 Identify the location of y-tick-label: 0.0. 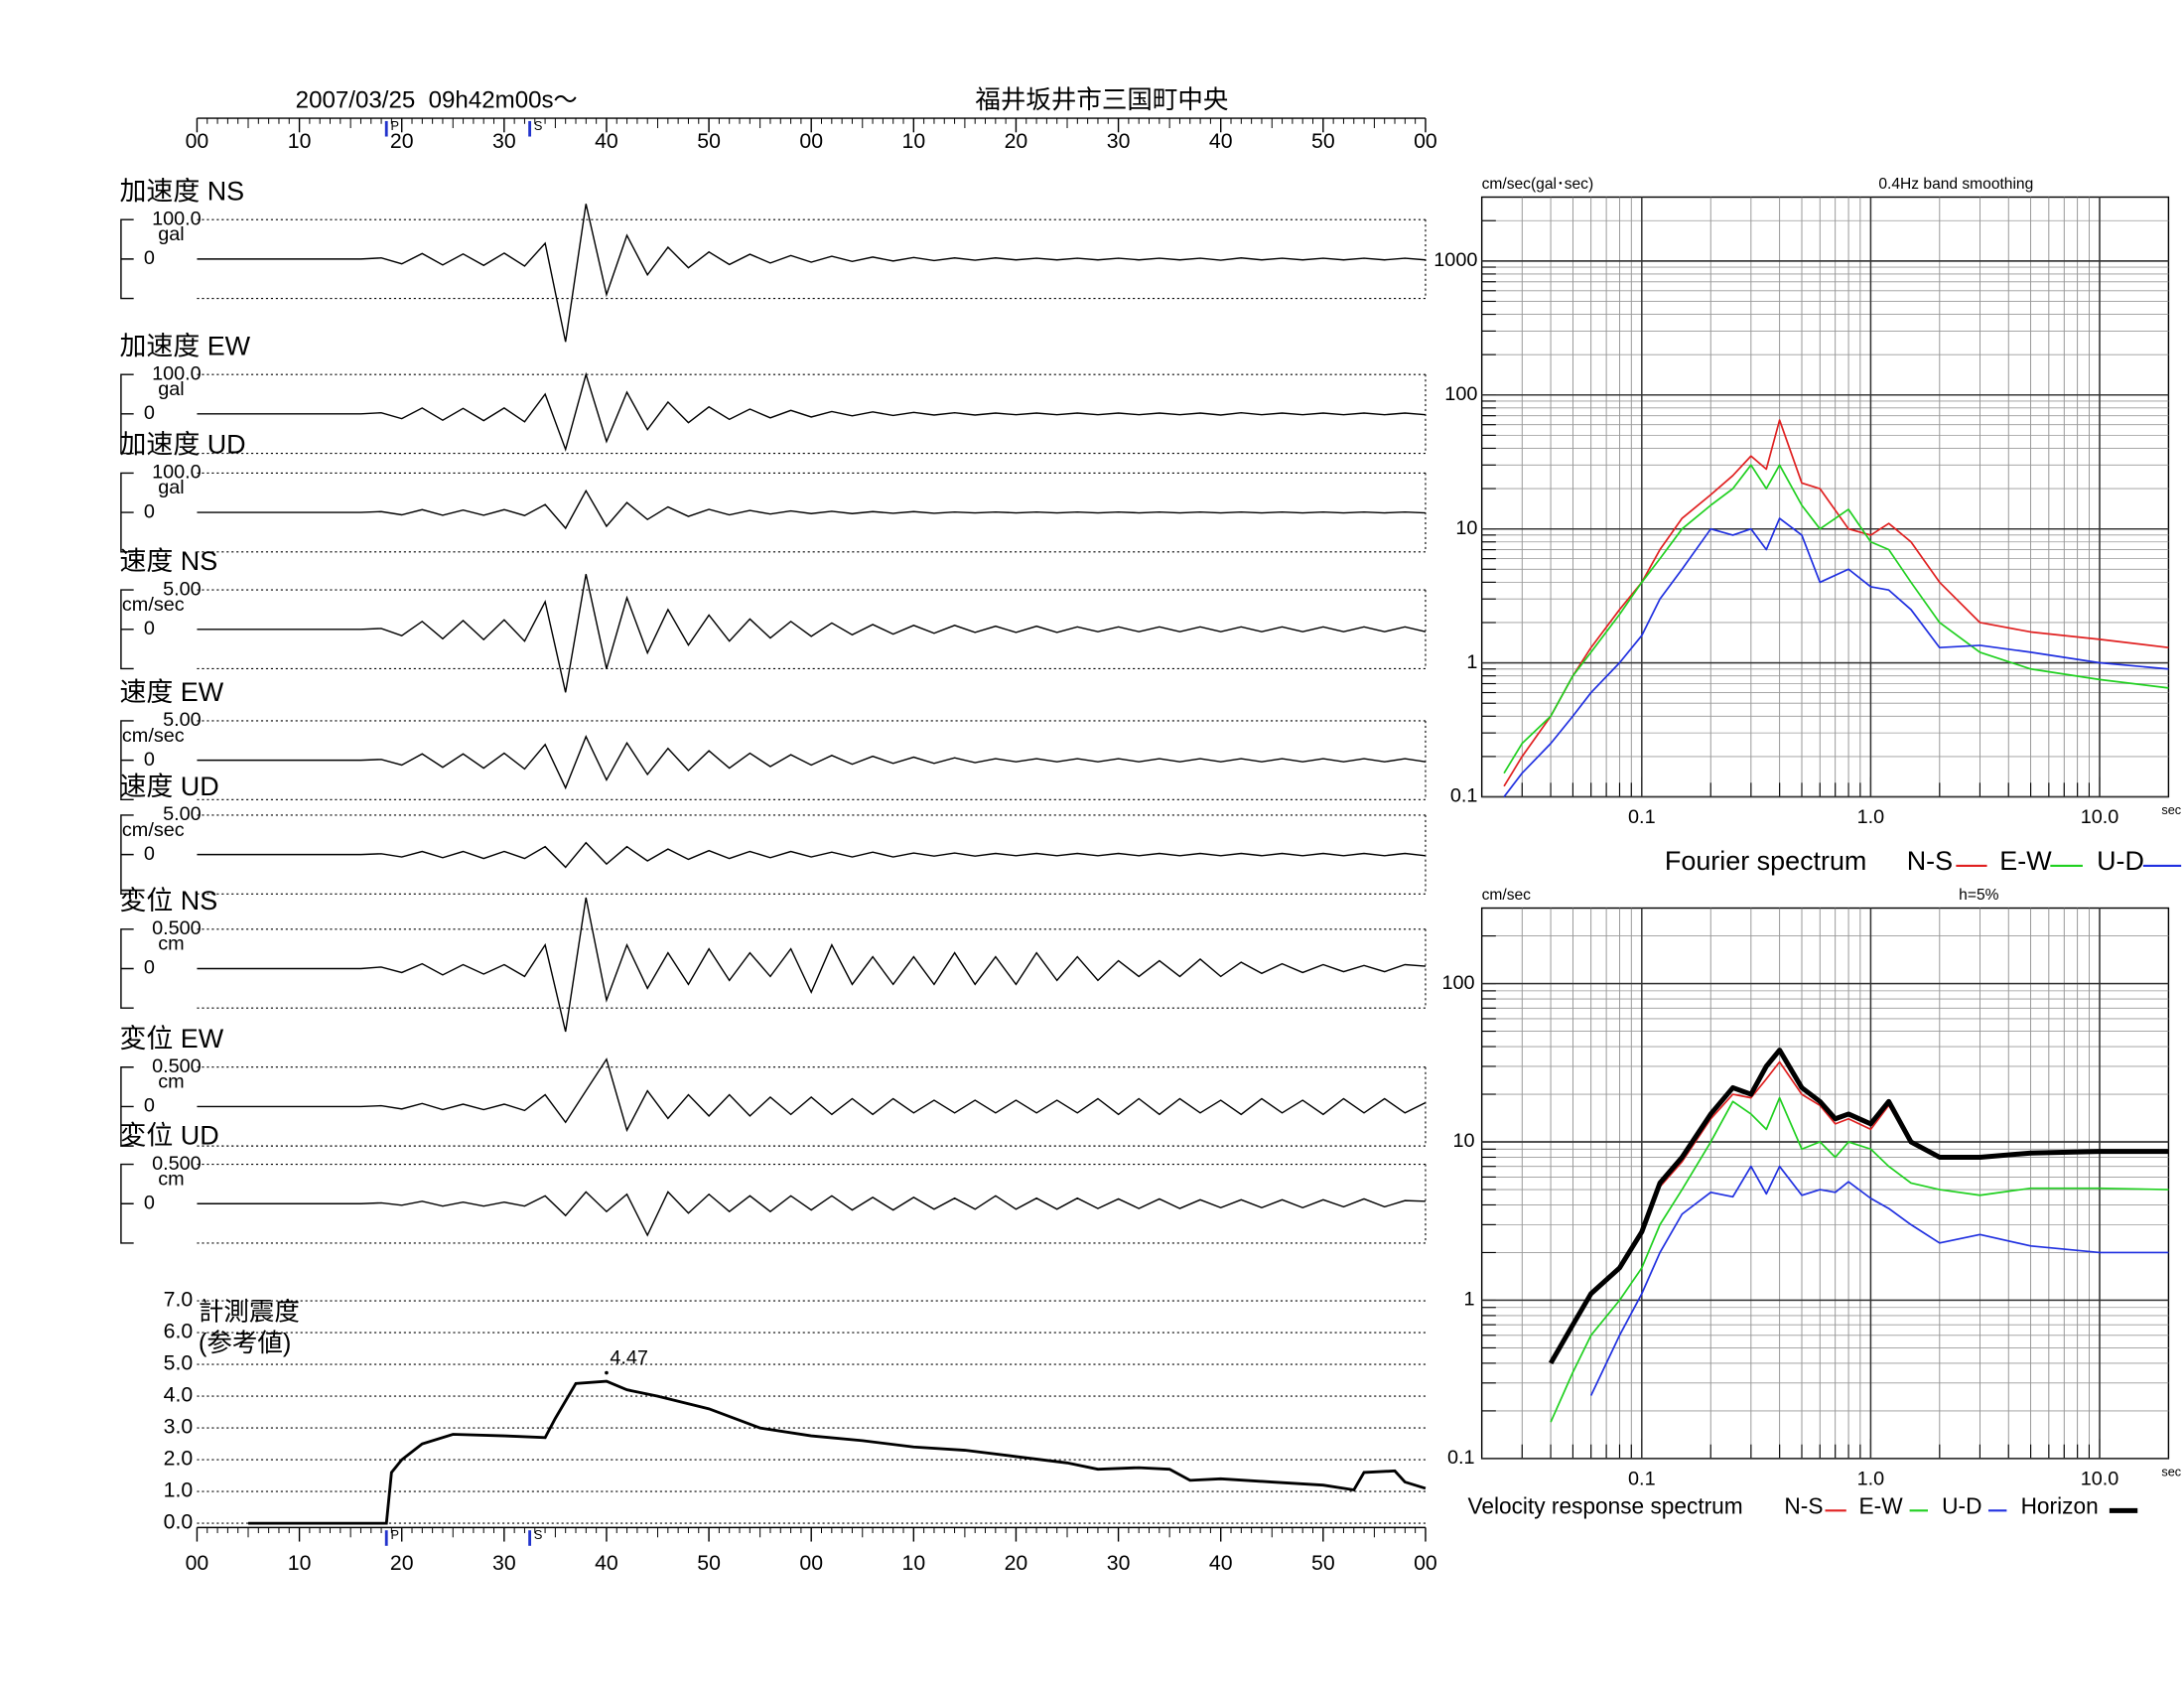
(179, 1522).